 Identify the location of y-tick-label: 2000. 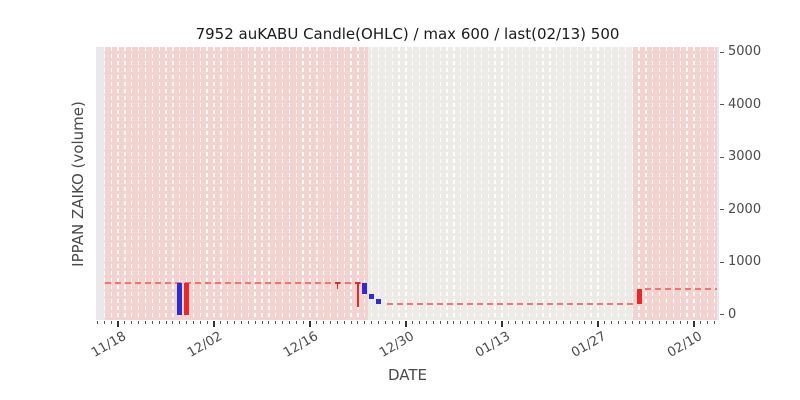
(745, 209).